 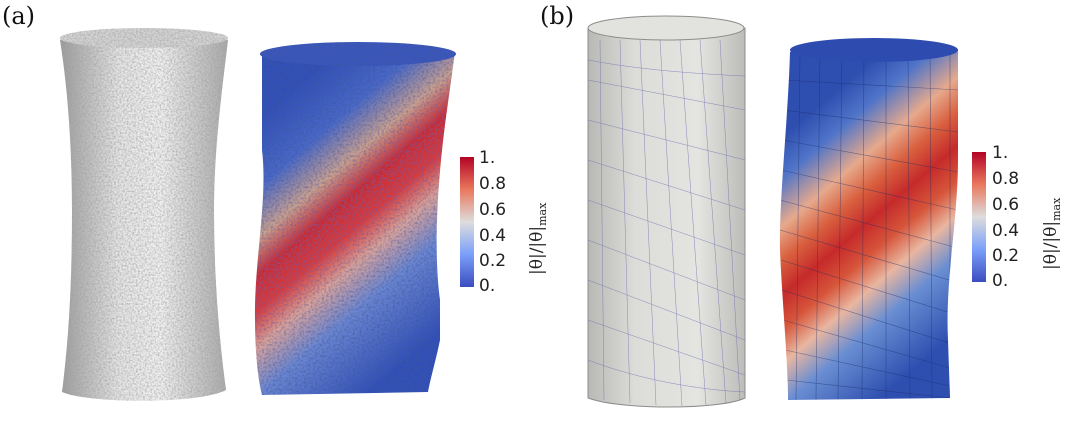 I want to click on colorbar-a-tick-02: 0.2, so click(x=492, y=261).